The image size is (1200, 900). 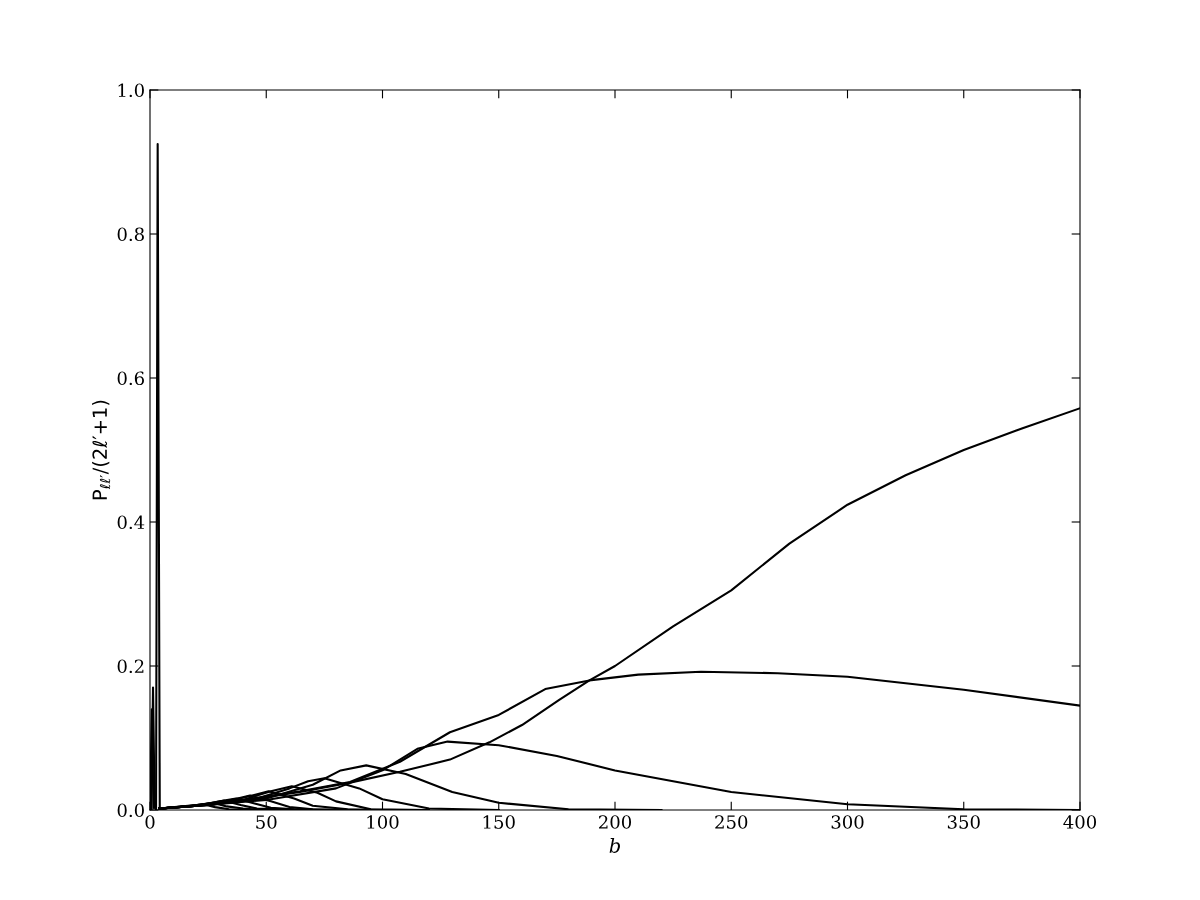 I want to click on y-tick-label: 1.0, so click(x=131, y=90).